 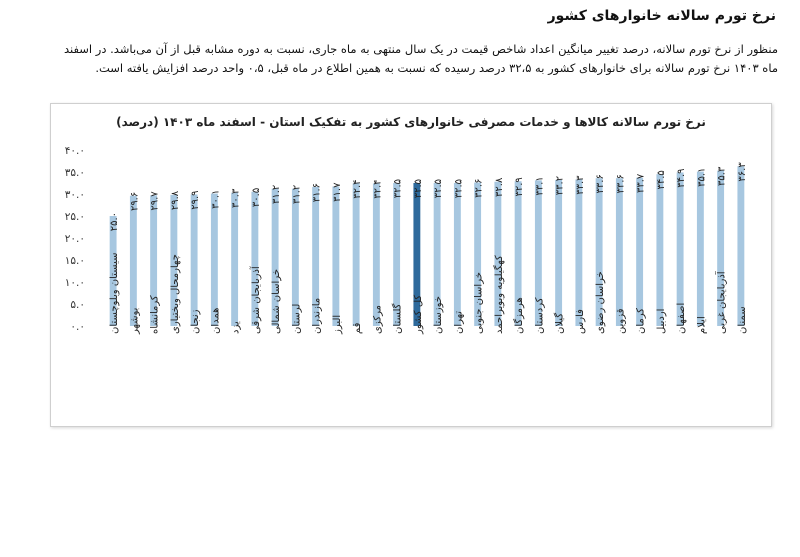 What do you see at coordinates (600, 302) in the screenshot?
I see `x-tick-label: خراسان رضوی` at bounding box center [600, 302].